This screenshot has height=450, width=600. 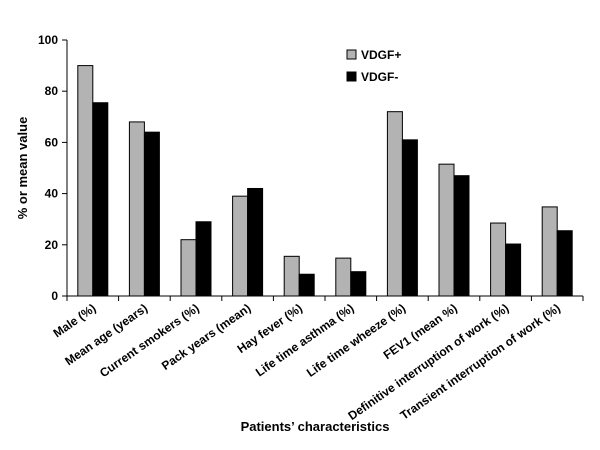 What do you see at coordinates (52, 194) in the screenshot?
I see `y-tick-label: 40` at bounding box center [52, 194].